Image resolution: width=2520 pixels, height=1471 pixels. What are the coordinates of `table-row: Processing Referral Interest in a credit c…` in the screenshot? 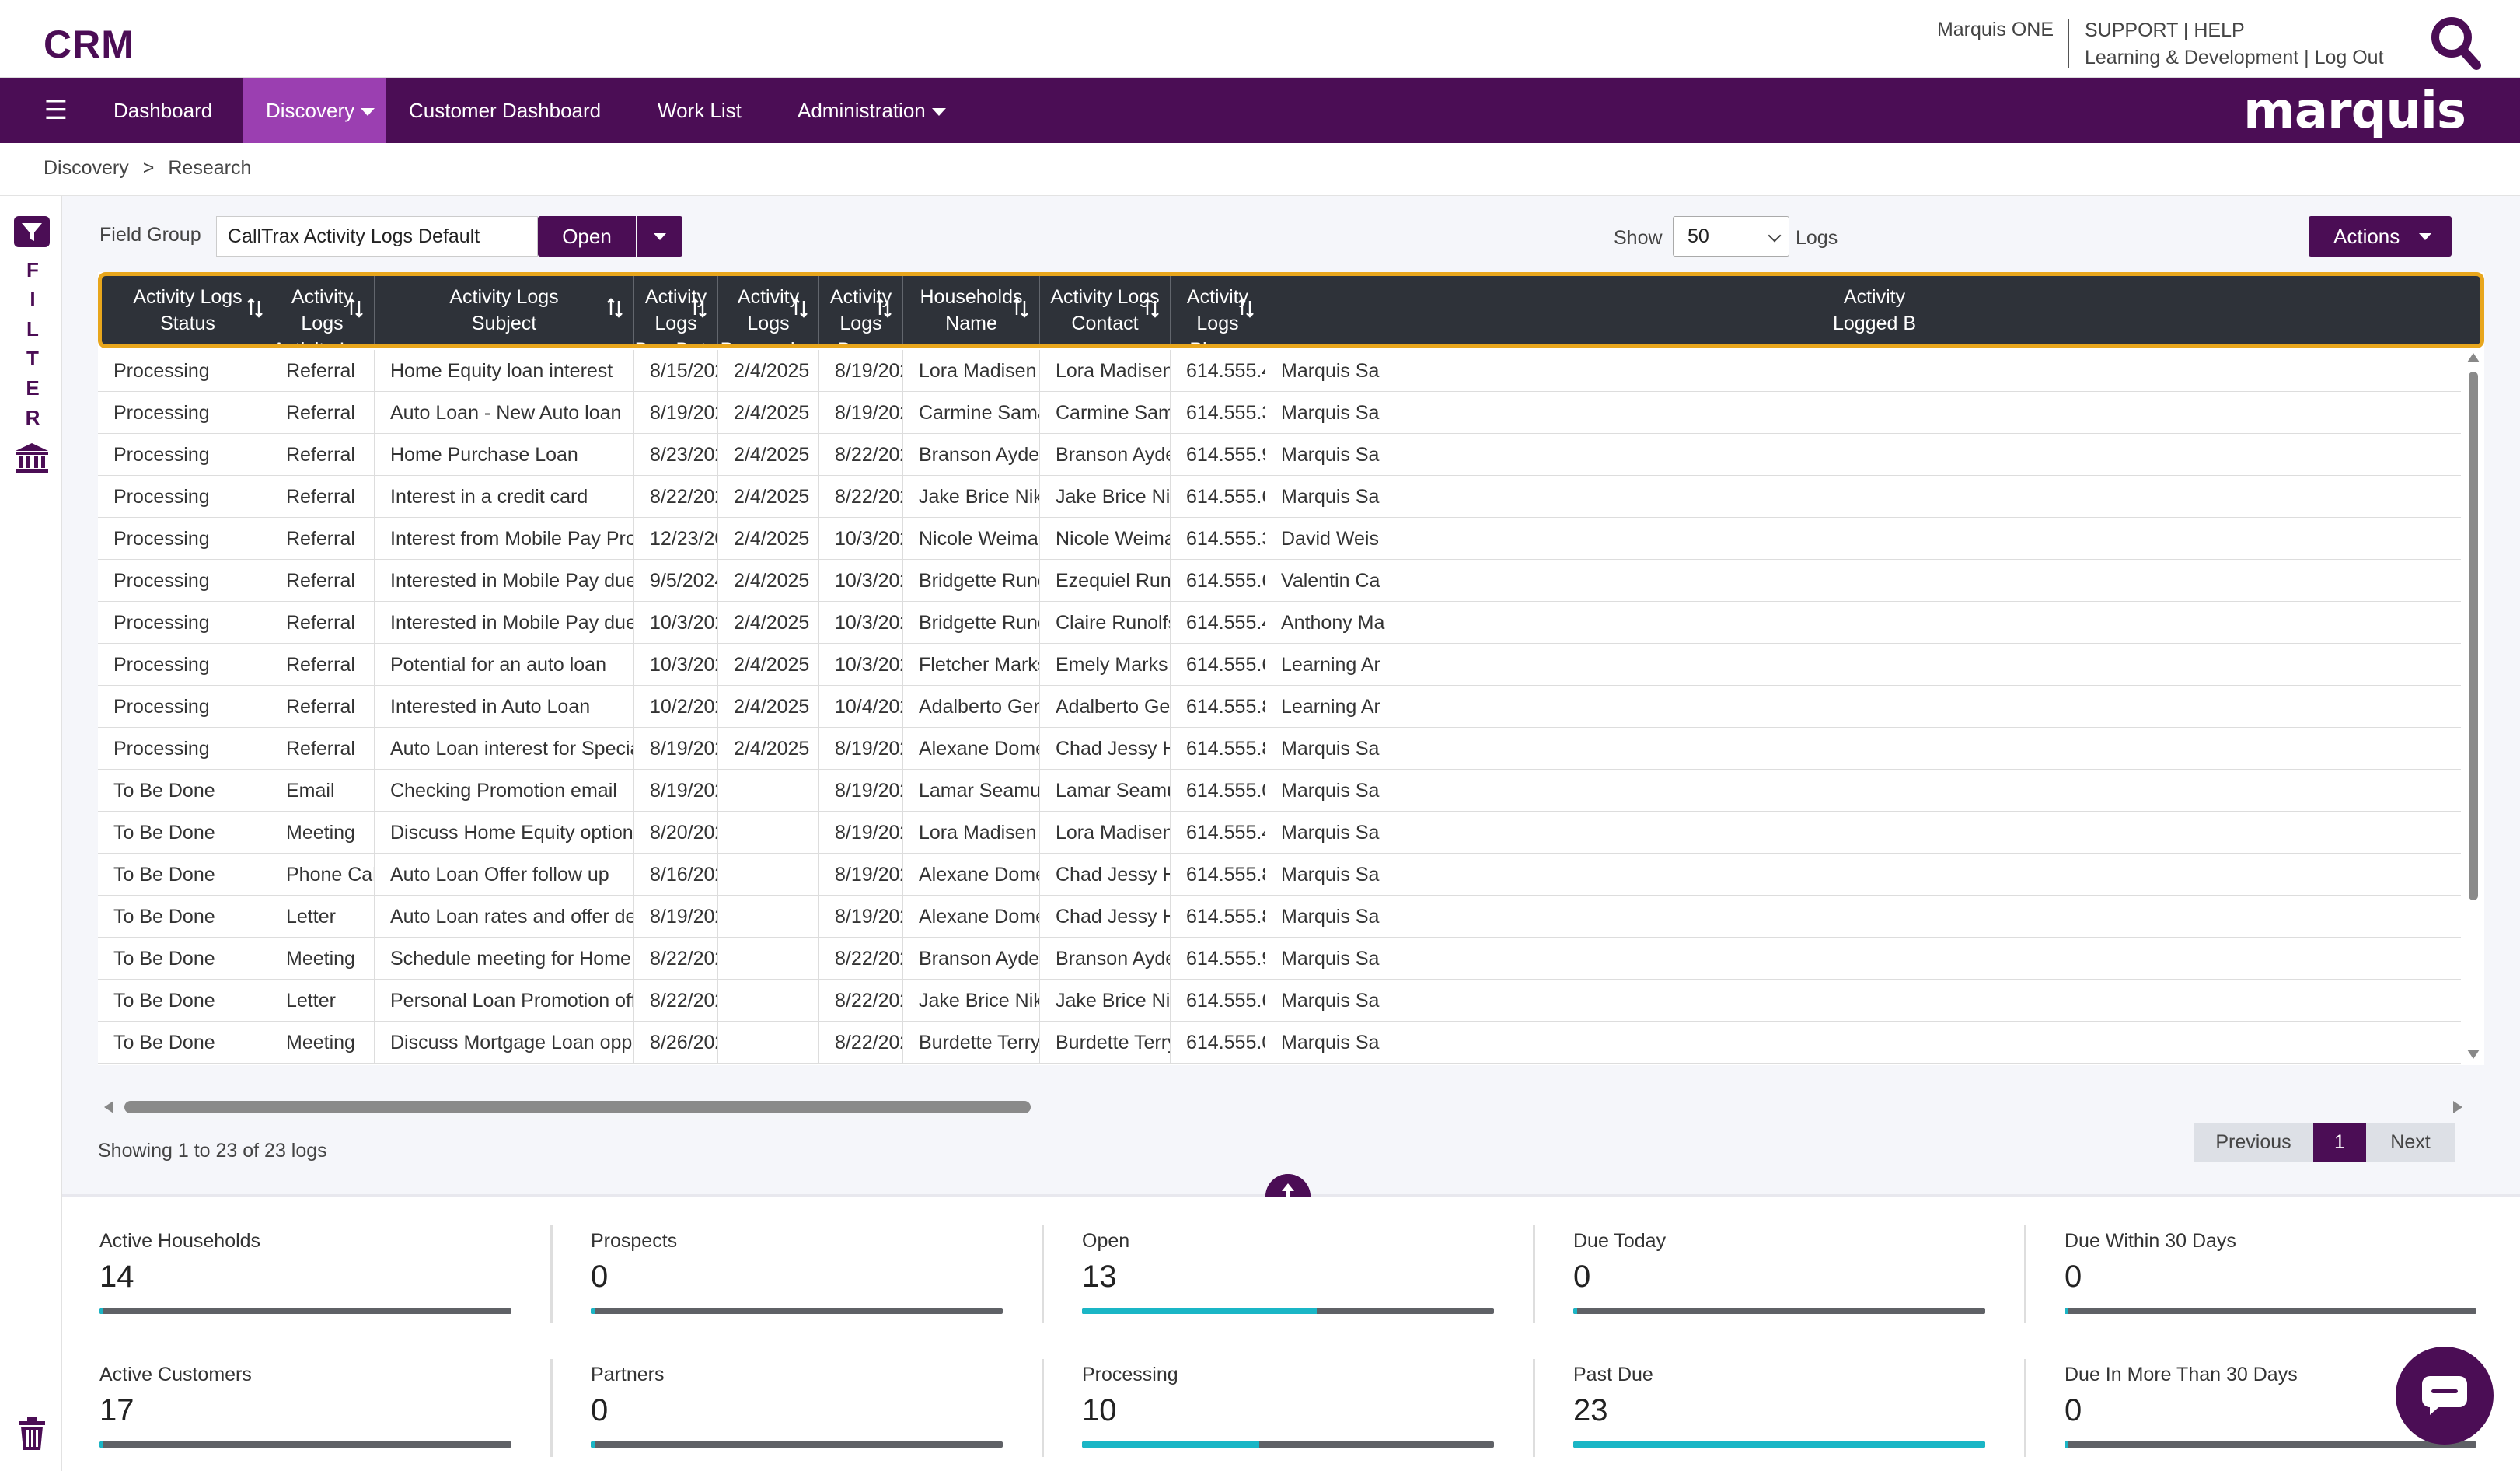 It's located at (1291, 497).